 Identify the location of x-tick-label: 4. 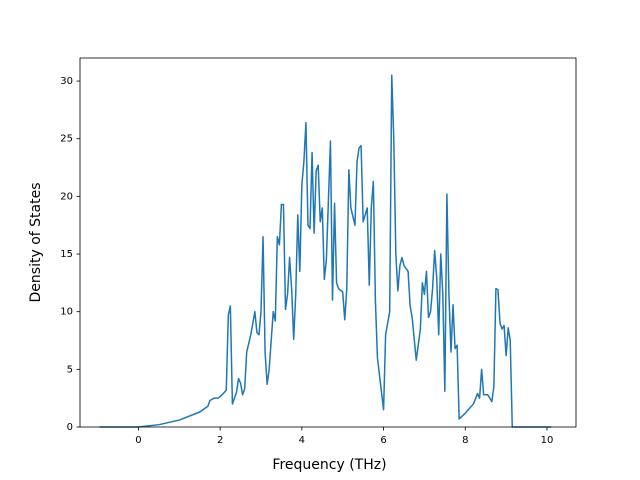
(302, 440).